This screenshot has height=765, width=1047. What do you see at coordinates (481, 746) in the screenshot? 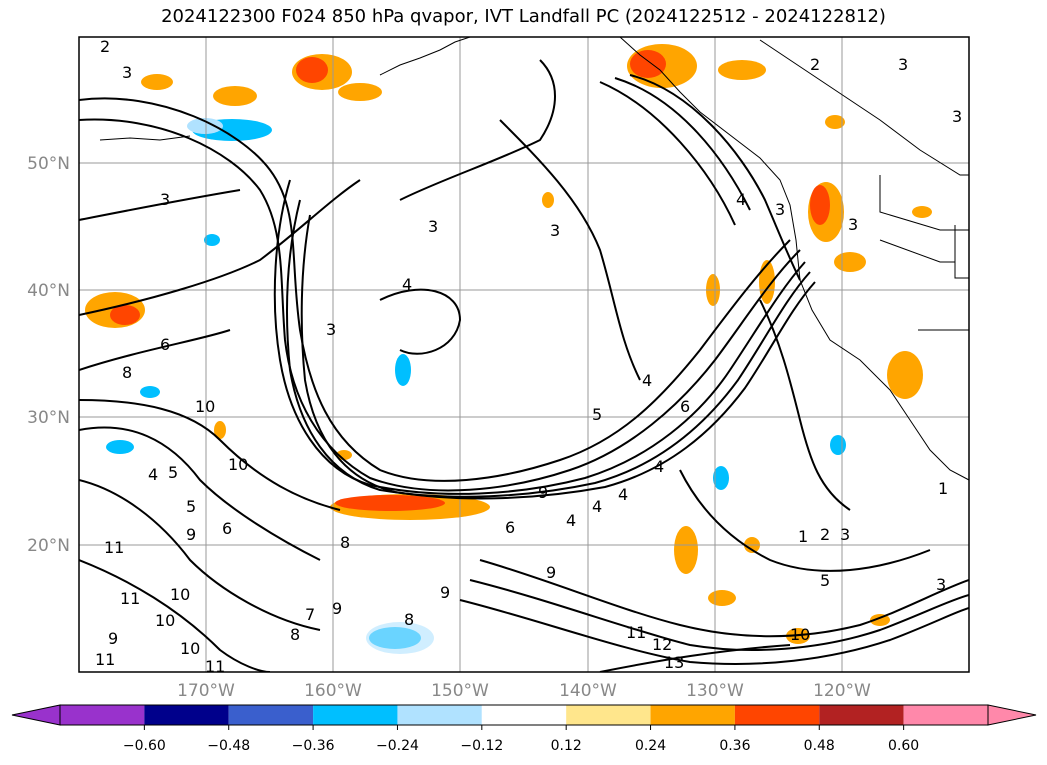
I see `colorbar-tick-label: −0.12` at bounding box center [481, 746].